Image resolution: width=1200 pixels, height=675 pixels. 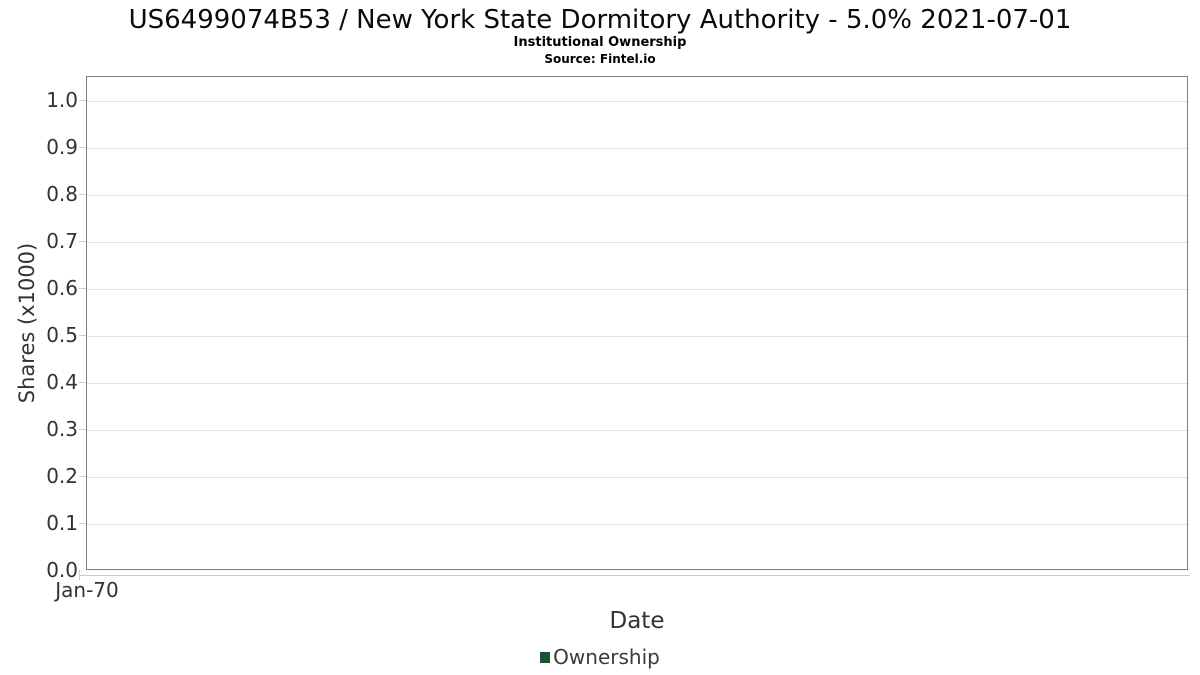 What do you see at coordinates (87, 590) in the screenshot?
I see `x-axis-tick-label: Jan-70` at bounding box center [87, 590].